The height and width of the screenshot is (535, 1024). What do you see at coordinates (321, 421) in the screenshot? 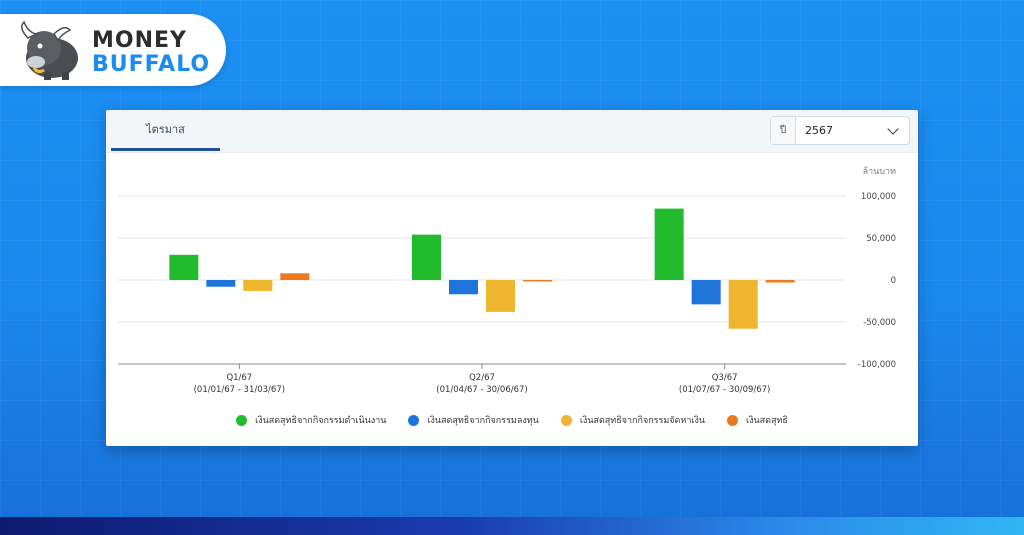
I see `legend-label: เงินสดสุทธิจากกิจกรรมดำเนินงาน` at bounding box center [321, 421].